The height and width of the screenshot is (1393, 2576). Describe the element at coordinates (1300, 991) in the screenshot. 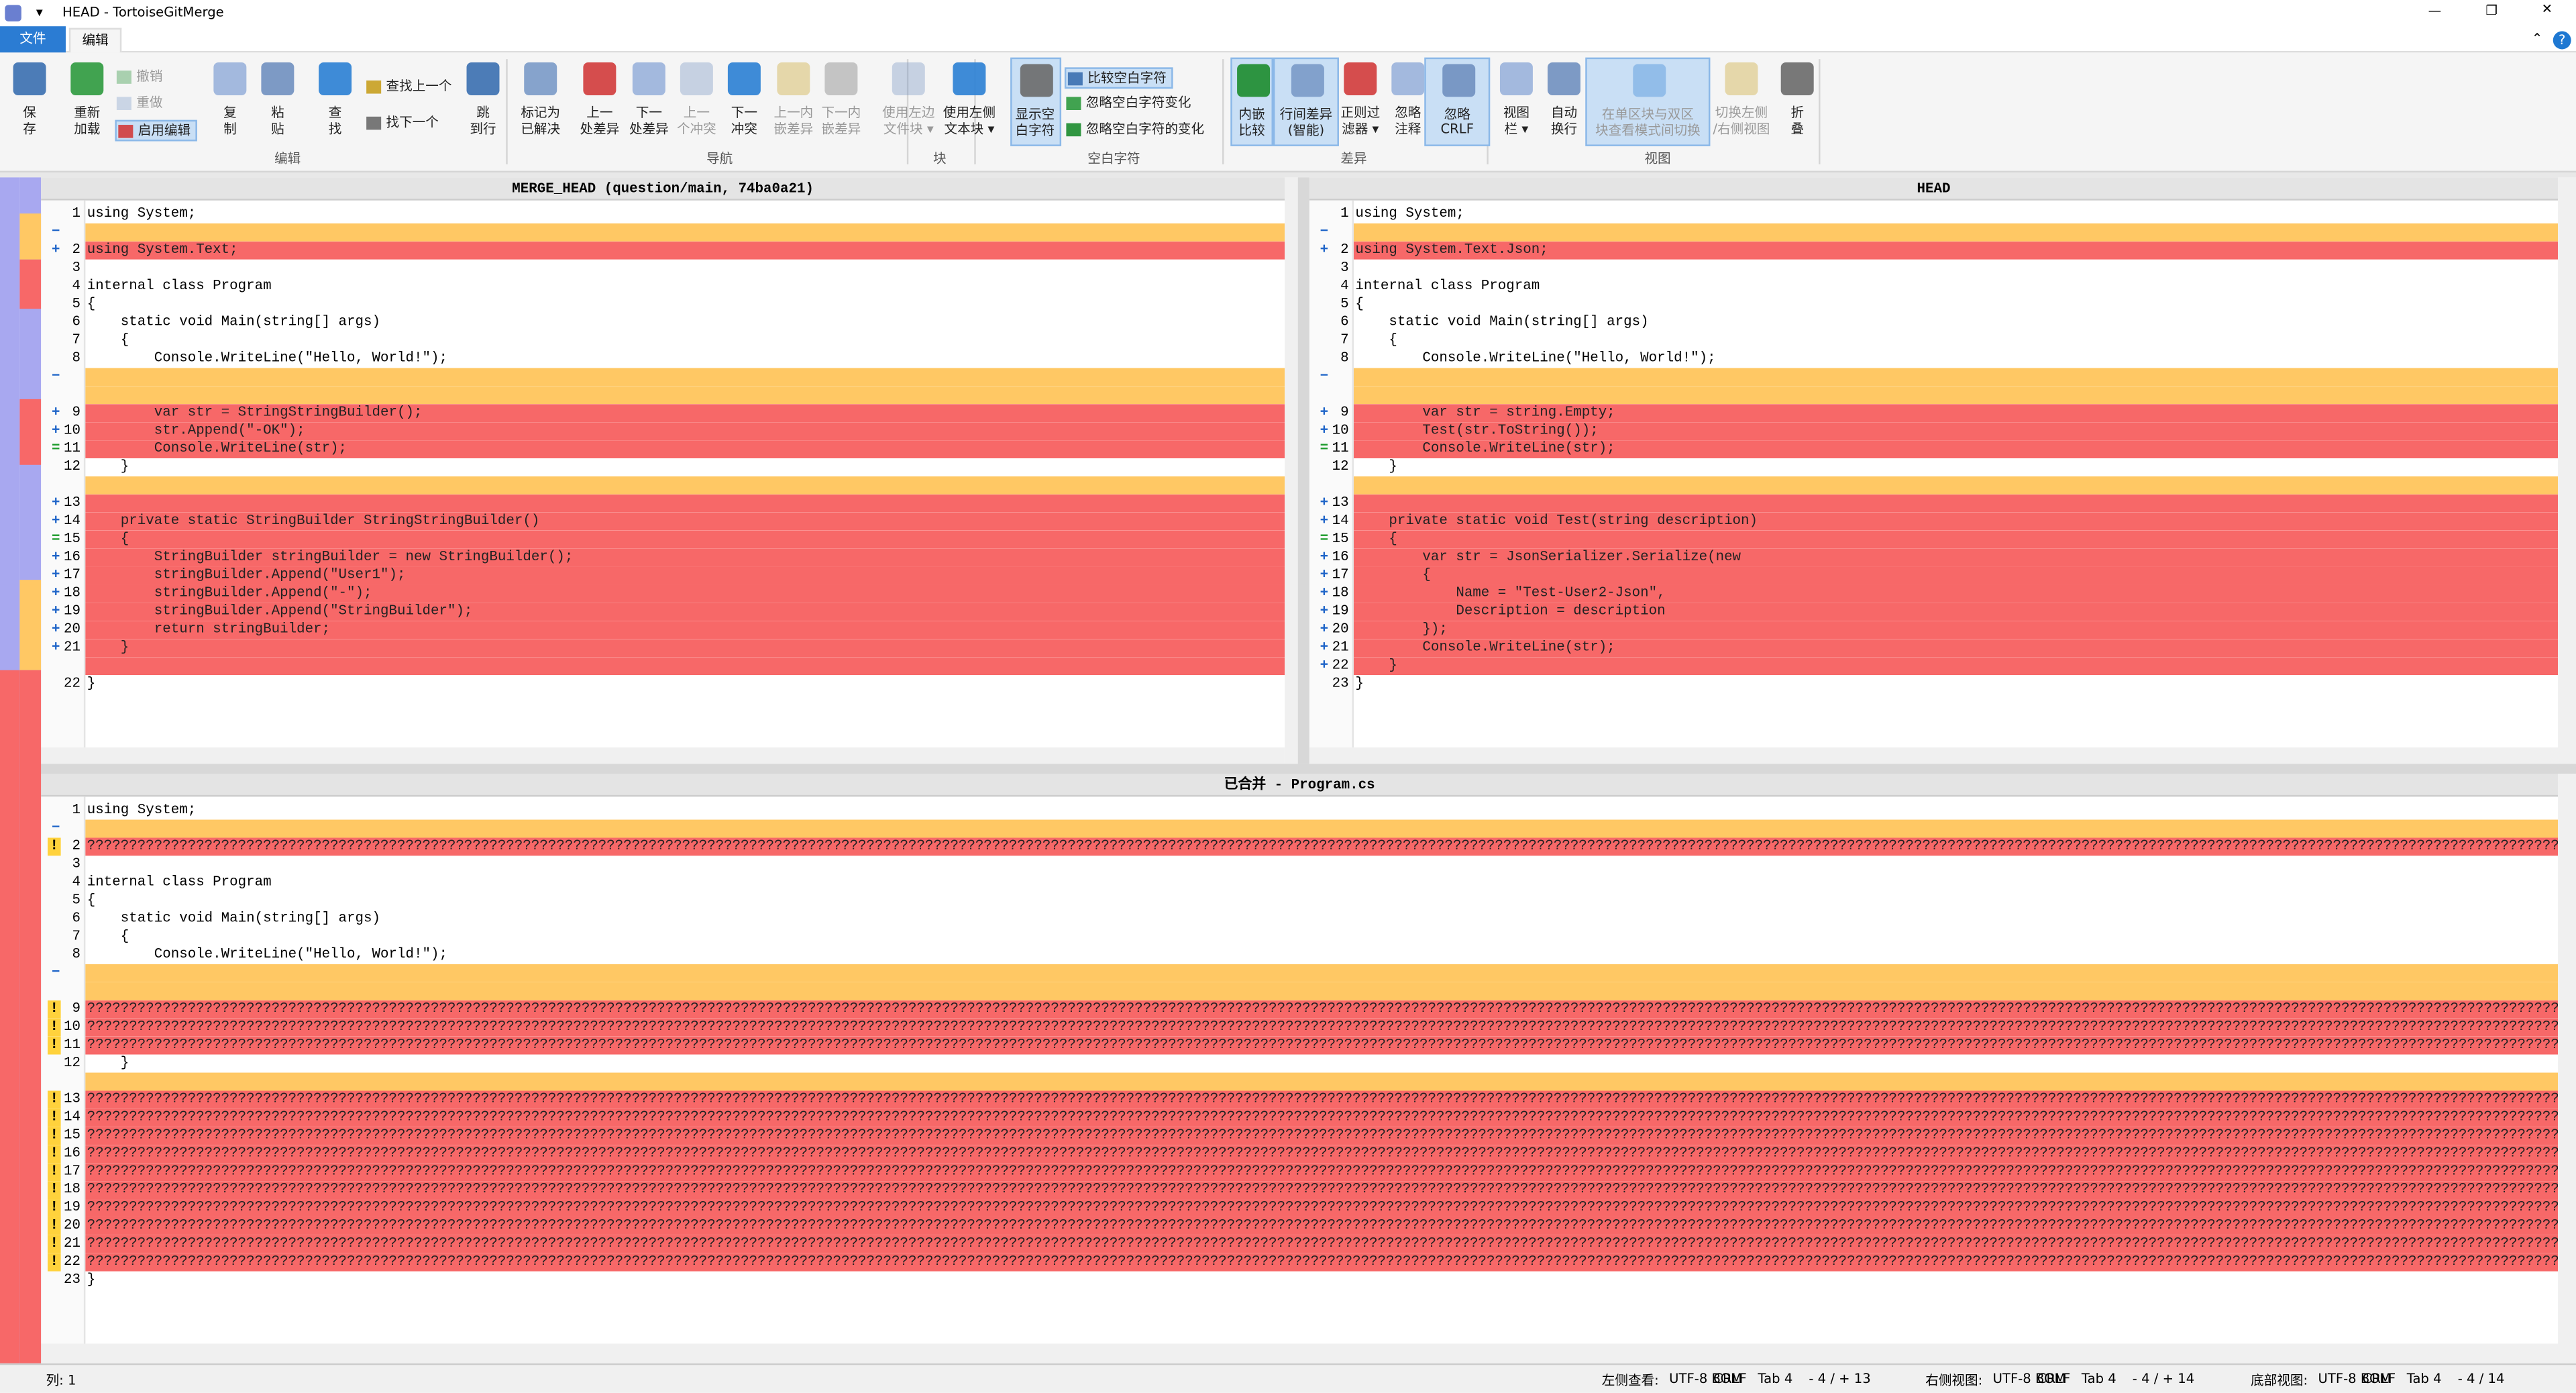

I see `code-line` at that location.